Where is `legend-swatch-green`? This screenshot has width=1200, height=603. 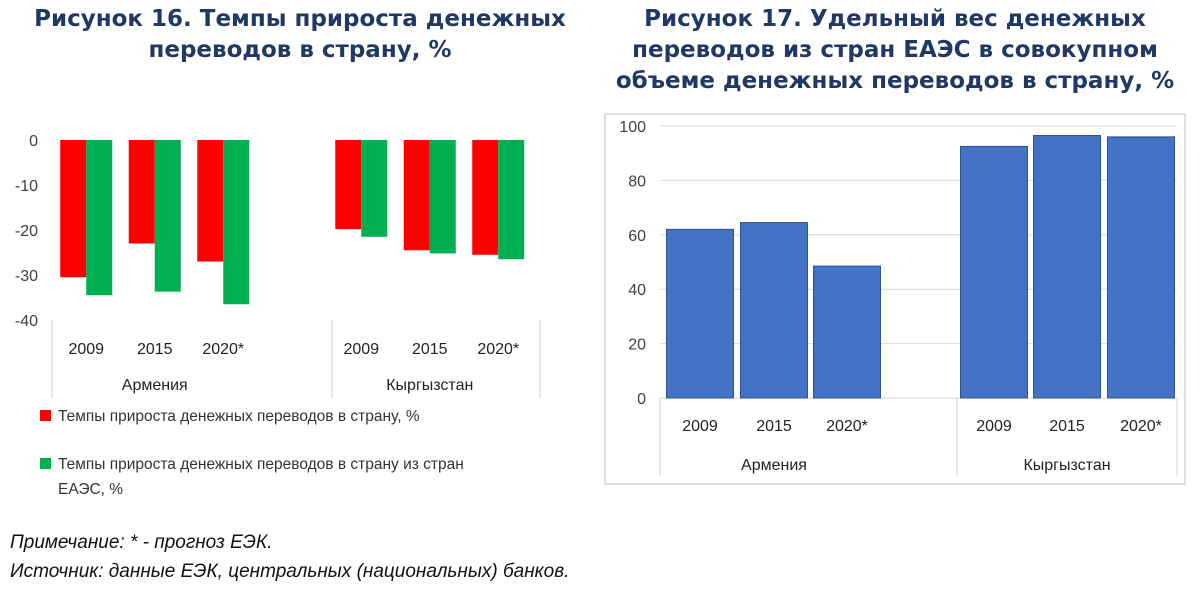
legend-swatch-green is located at coordinates (45, 463).